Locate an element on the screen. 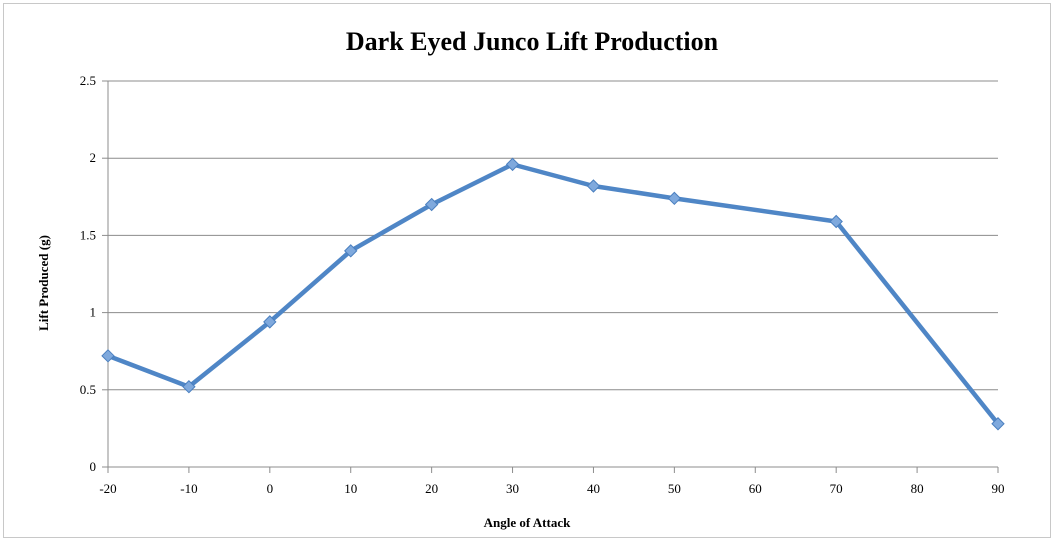 The height and width of the screenshot is (542, 1056). x-tick-label: 0 is located at coordinates (270, 488).